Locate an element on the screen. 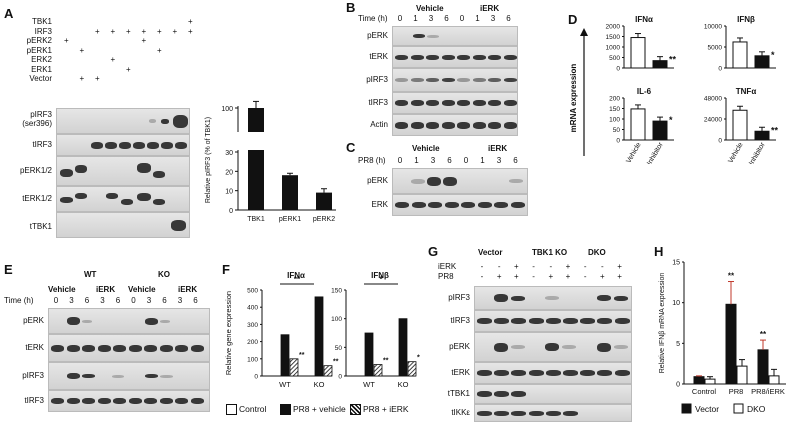  e-blot-label: tIRF3 is located at coordinates (34, 400).